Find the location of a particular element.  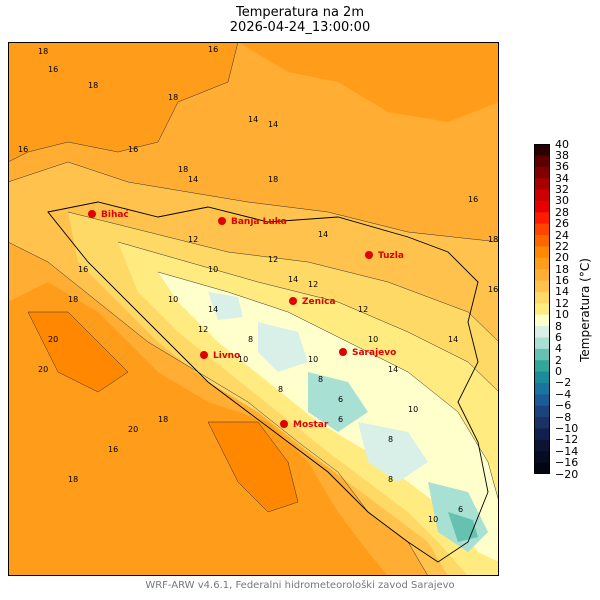

colorbar-tick-label: −4 is located at coordinates (563, 394).